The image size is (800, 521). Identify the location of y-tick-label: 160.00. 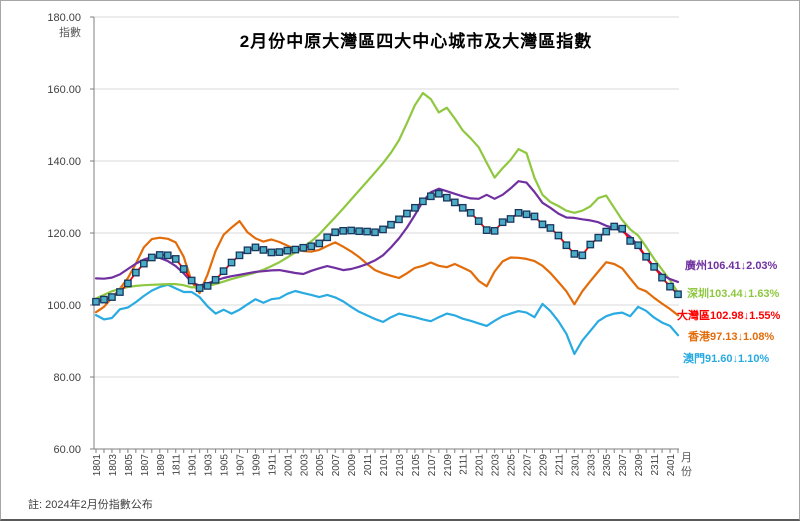
(64, 90).